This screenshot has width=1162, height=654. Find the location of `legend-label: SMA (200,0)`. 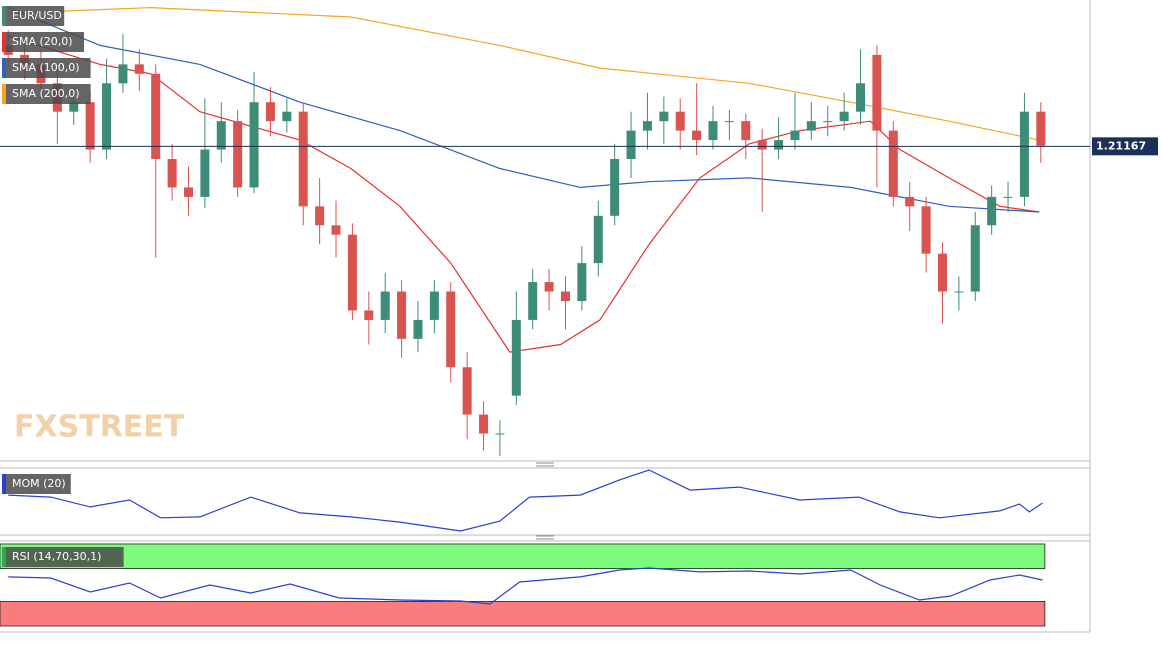

legend-label: SMA (200,0) is located at coordinates (46, 93).